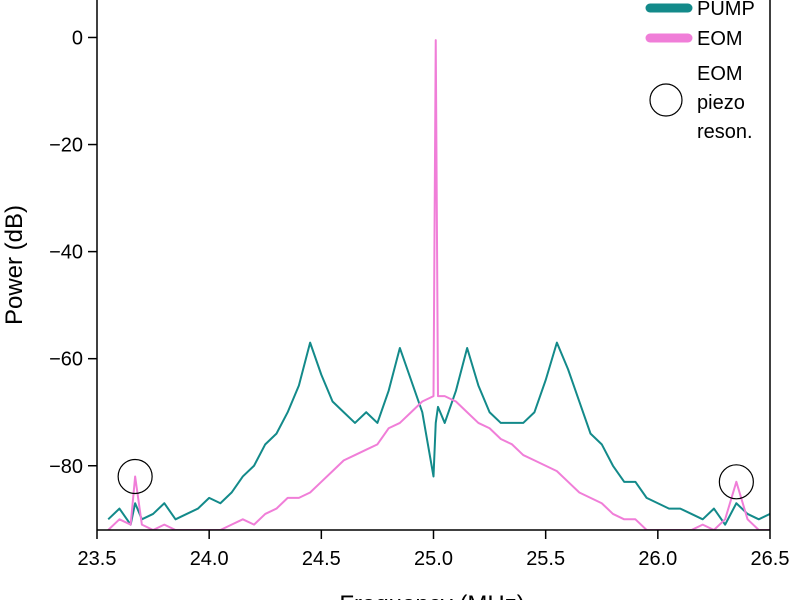 This screenshot has height=600, width=800. What do you see at coordinates (66, 253) in the screenshot?
I see `y-tick-label: −40` at bounding box center [66, 253].